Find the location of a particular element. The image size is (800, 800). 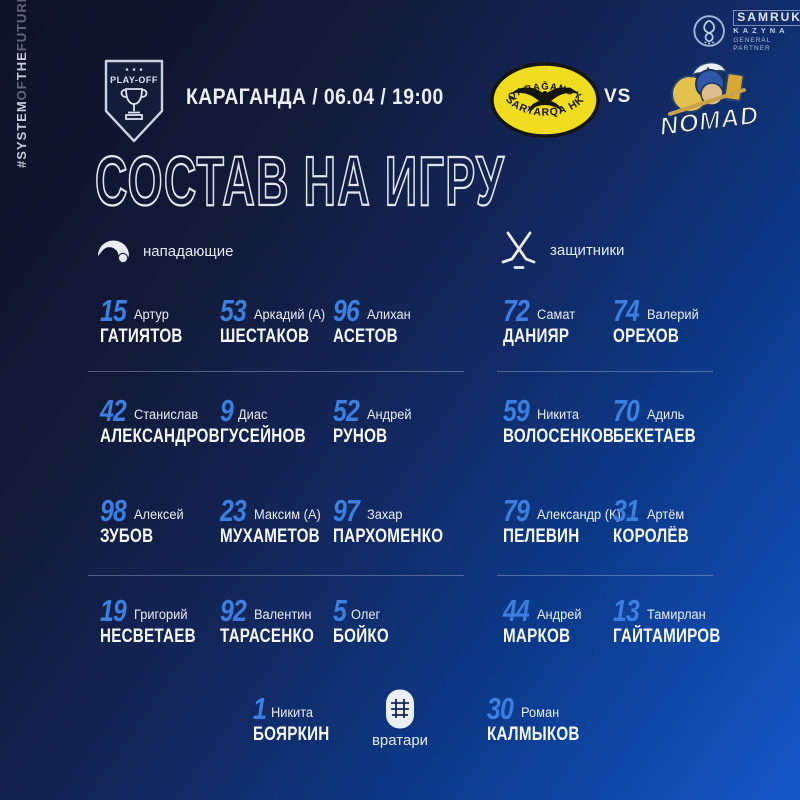

partner-block: SAMRUK KAZYNA GENERAL PARTNER is located at coordinates (746, 31).